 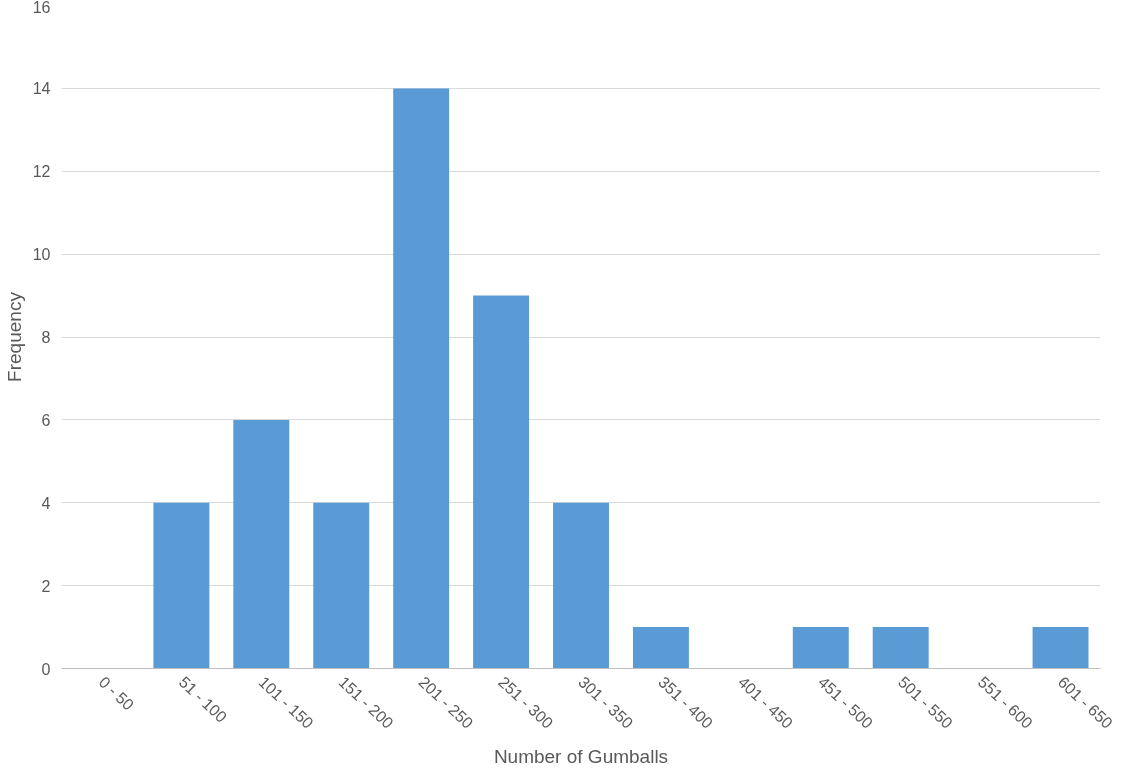 What do you see at coordinates (46, 669) in the screenshot?
I see `y-tick-label: 0` at bounding box center [46, 669].